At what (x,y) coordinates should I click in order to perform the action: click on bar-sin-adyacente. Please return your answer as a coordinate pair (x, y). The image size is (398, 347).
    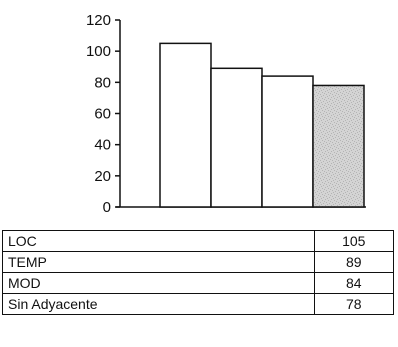
    Looking at the image, I should click on (338, 146).